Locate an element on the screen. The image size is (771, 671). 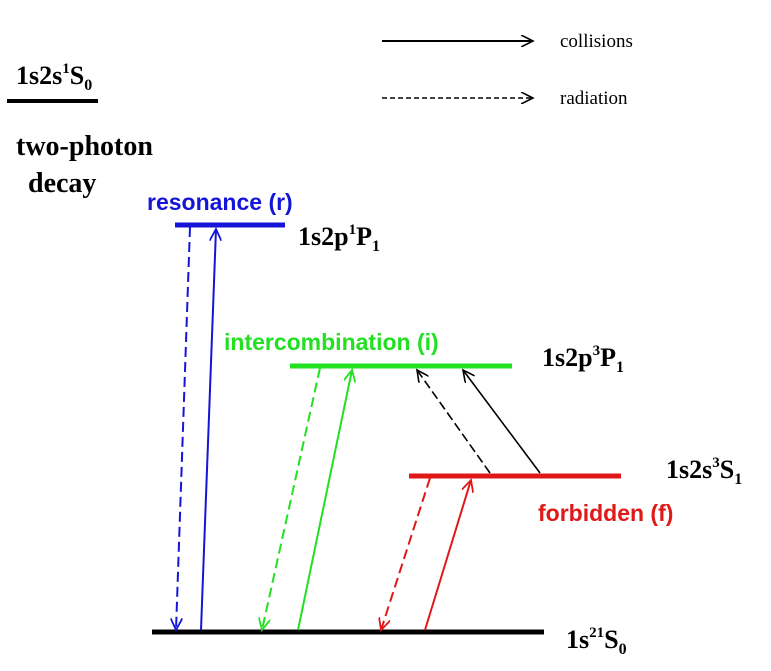
resonance-radiation-arrow is located at coordinates (183, 428).